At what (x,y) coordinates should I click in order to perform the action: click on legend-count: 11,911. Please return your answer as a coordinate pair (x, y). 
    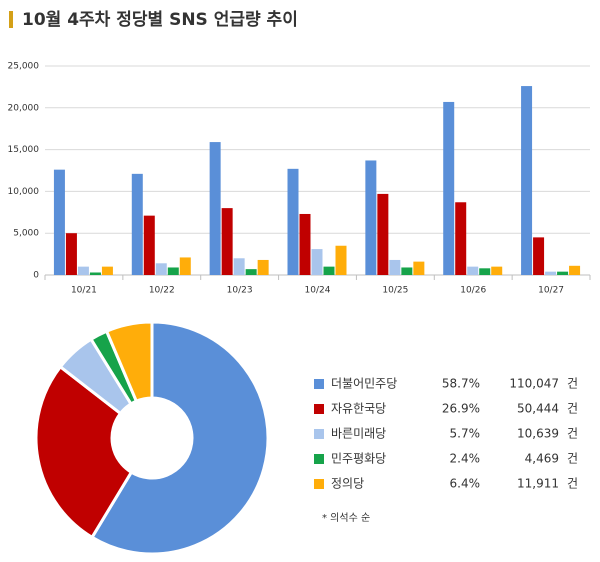
    Looking at the image, I should click on (538, 484).